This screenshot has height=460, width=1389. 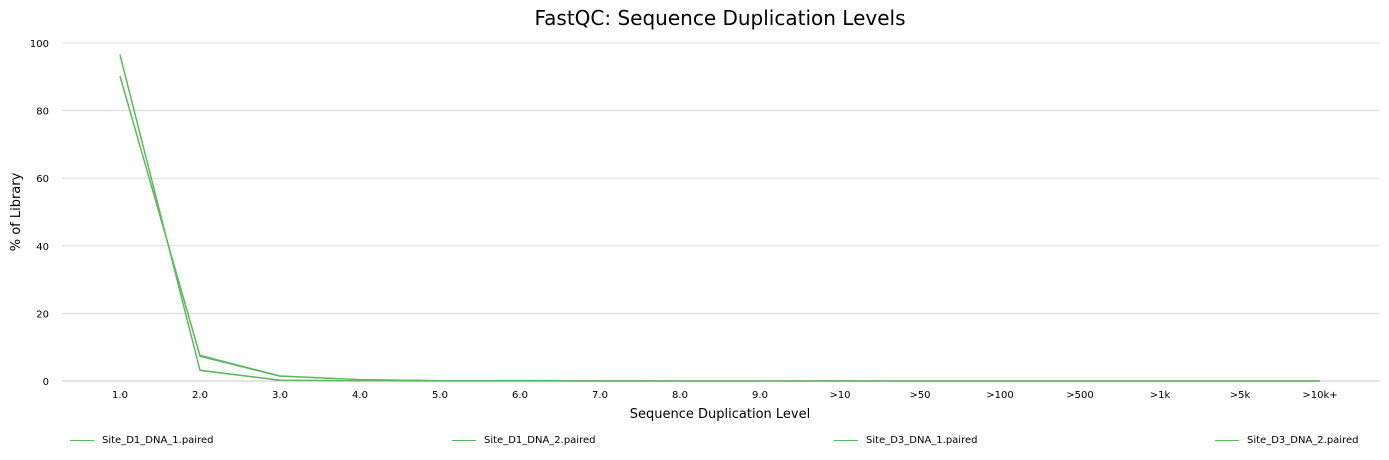 What do you see at coordinates (760, 395) in the screenshot?
I see `x-tick-label: 9.0` at bounding box center [760, 395].